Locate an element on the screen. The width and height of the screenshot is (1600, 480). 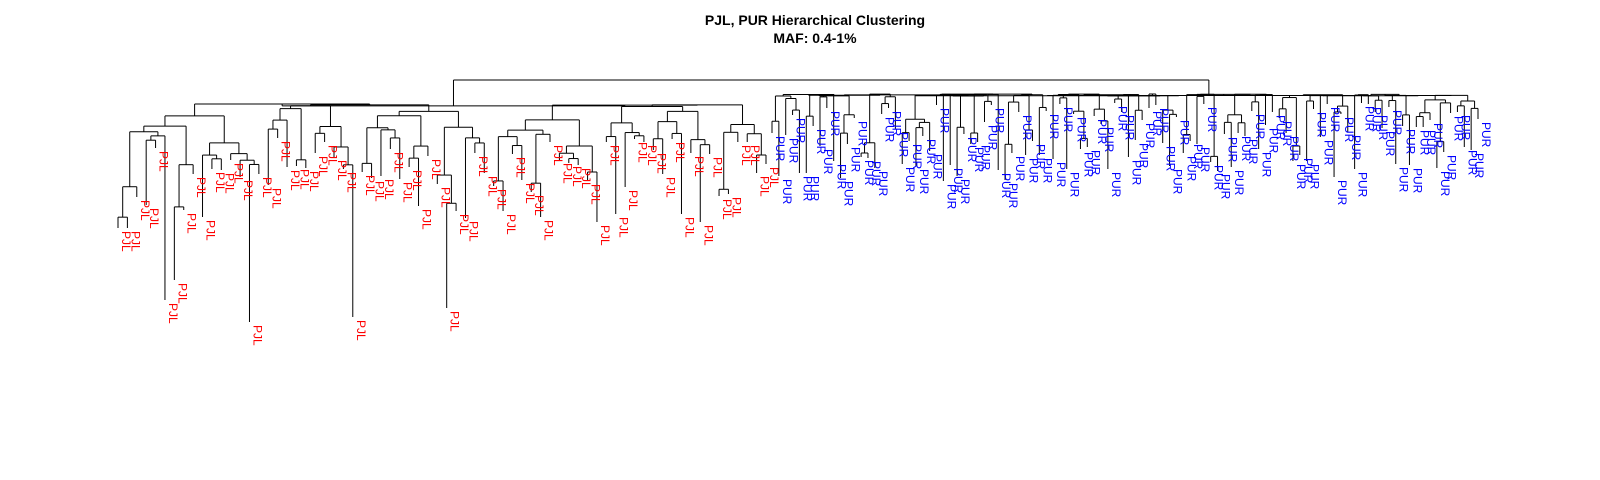
plot-title-main: PJL, PUR Hierarchical Clustering is located at coordinates (815, 20).